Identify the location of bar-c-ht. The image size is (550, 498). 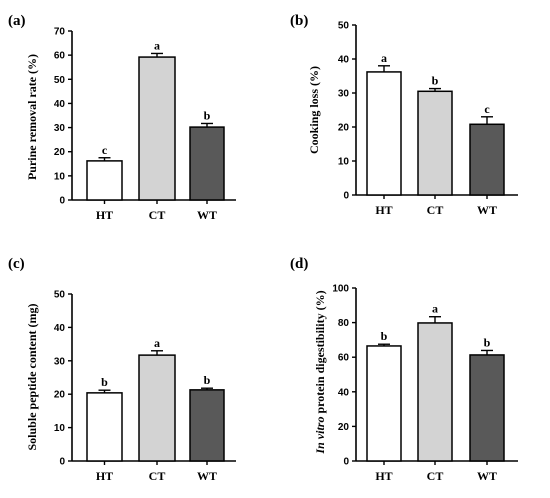
(104, 427).